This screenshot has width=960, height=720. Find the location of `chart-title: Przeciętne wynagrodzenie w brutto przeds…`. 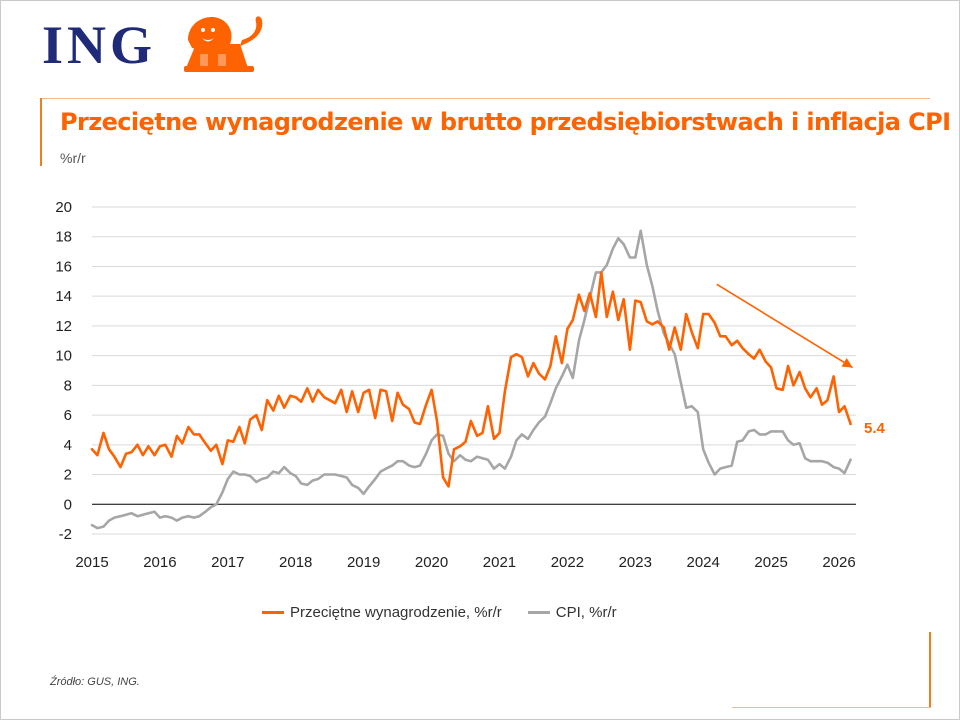

chart-title: Przeciętne wynagrodzenie w brutto przeds… is located at coordinates (505, 122).